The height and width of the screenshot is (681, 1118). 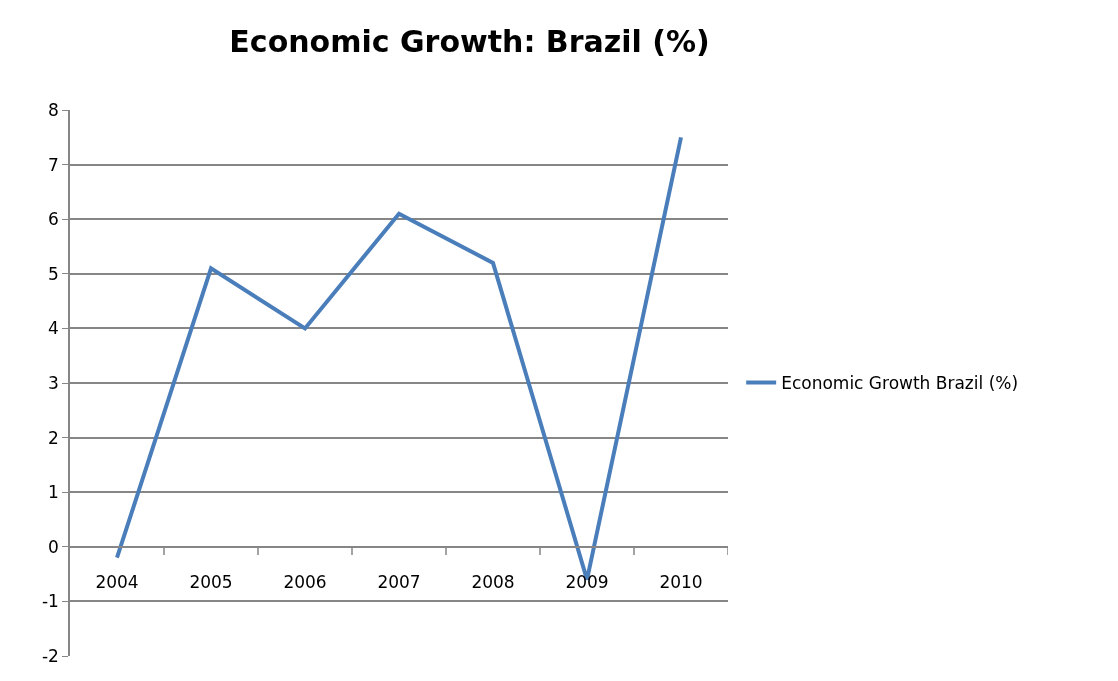 What do you see at coordinates (900, 383) in the screenshot?
I see `legend-label: Economic Growth Brazil (%)` at bounding box center [900, 383].